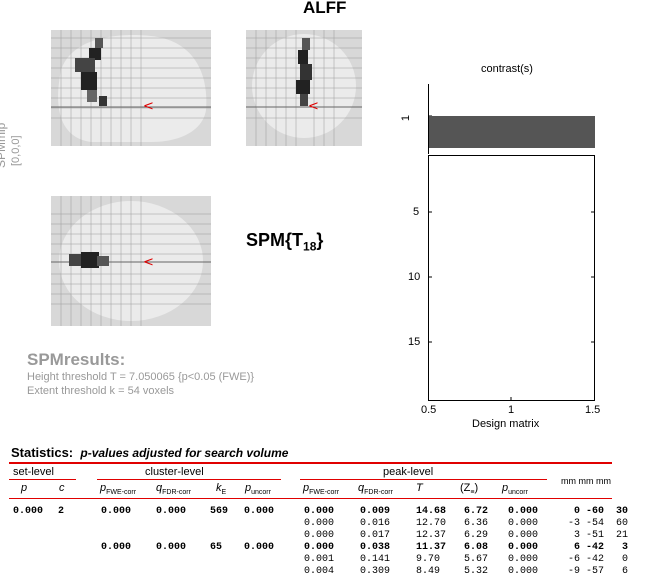  I want to click on table-cell-T: 9.70, so click(428, 559).